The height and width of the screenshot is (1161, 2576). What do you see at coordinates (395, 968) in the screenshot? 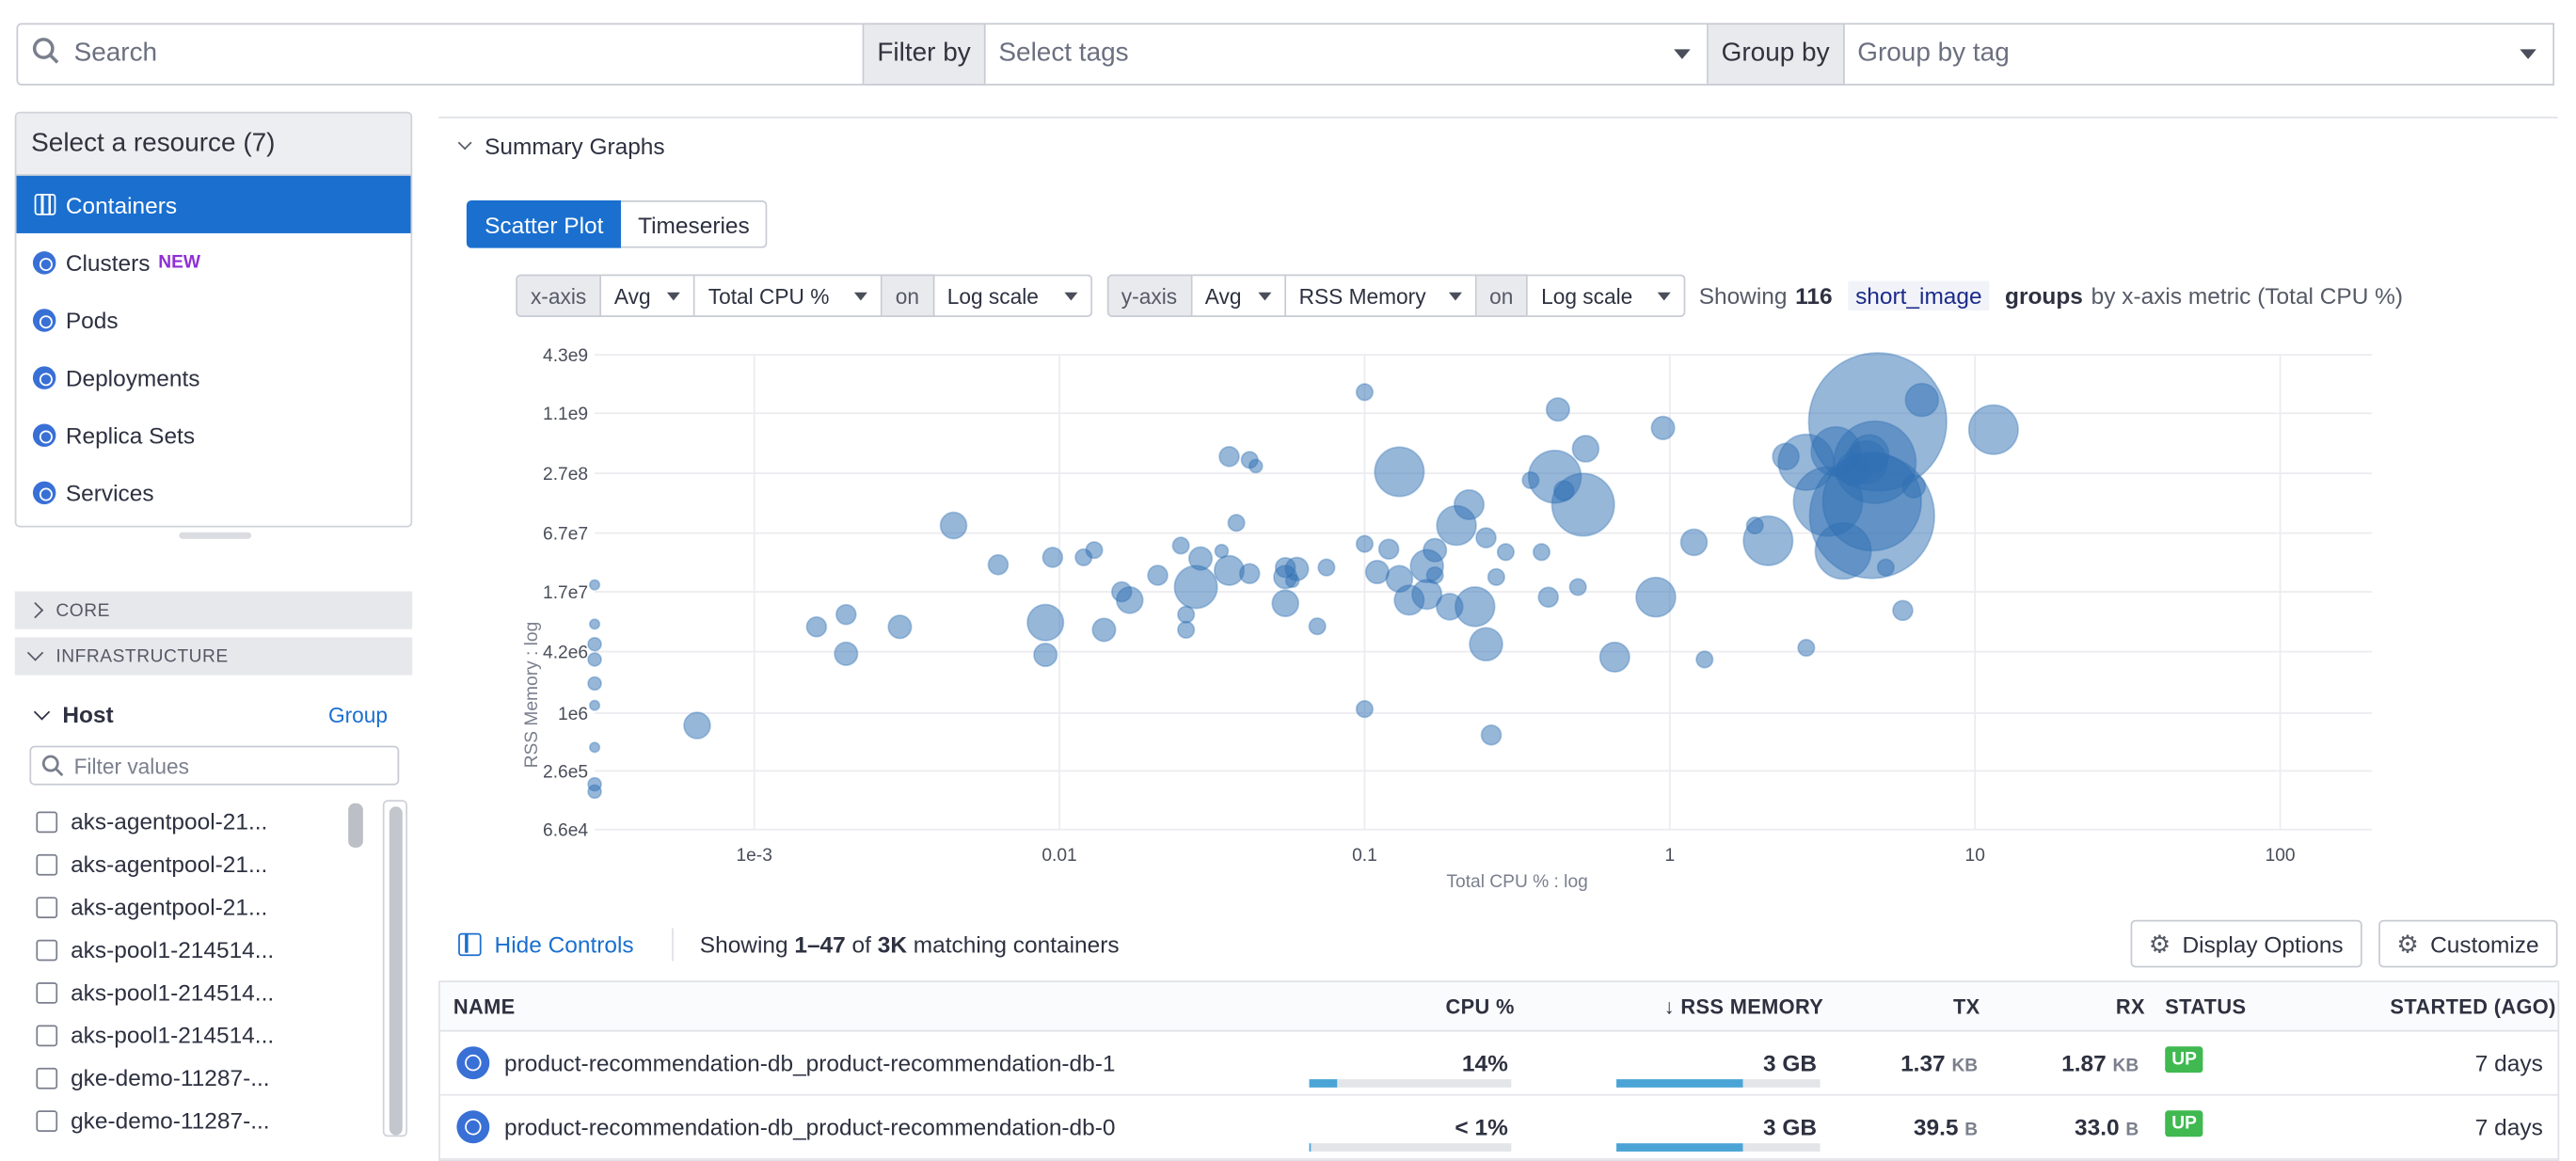
I see `sidebar-scroll-track` at bounding box center [395, 968].